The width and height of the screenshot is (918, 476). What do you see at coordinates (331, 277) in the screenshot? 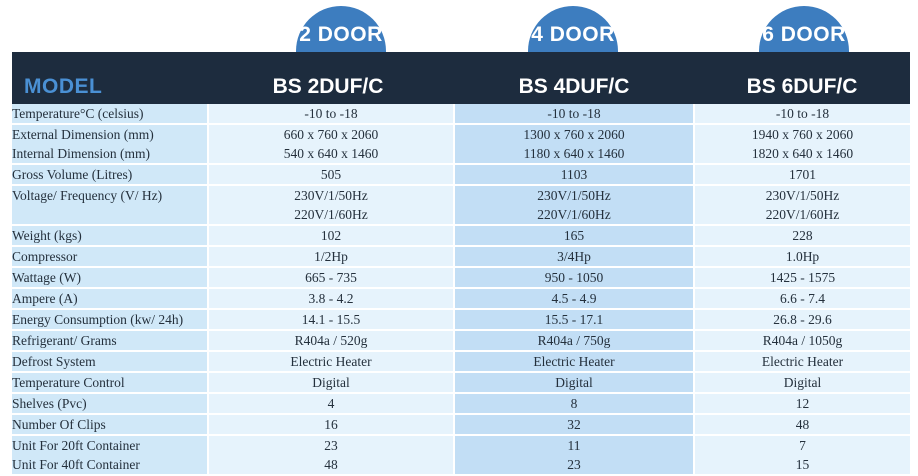
I see `spec-value-line: 665 - 735` at bounding box center [331, 277].